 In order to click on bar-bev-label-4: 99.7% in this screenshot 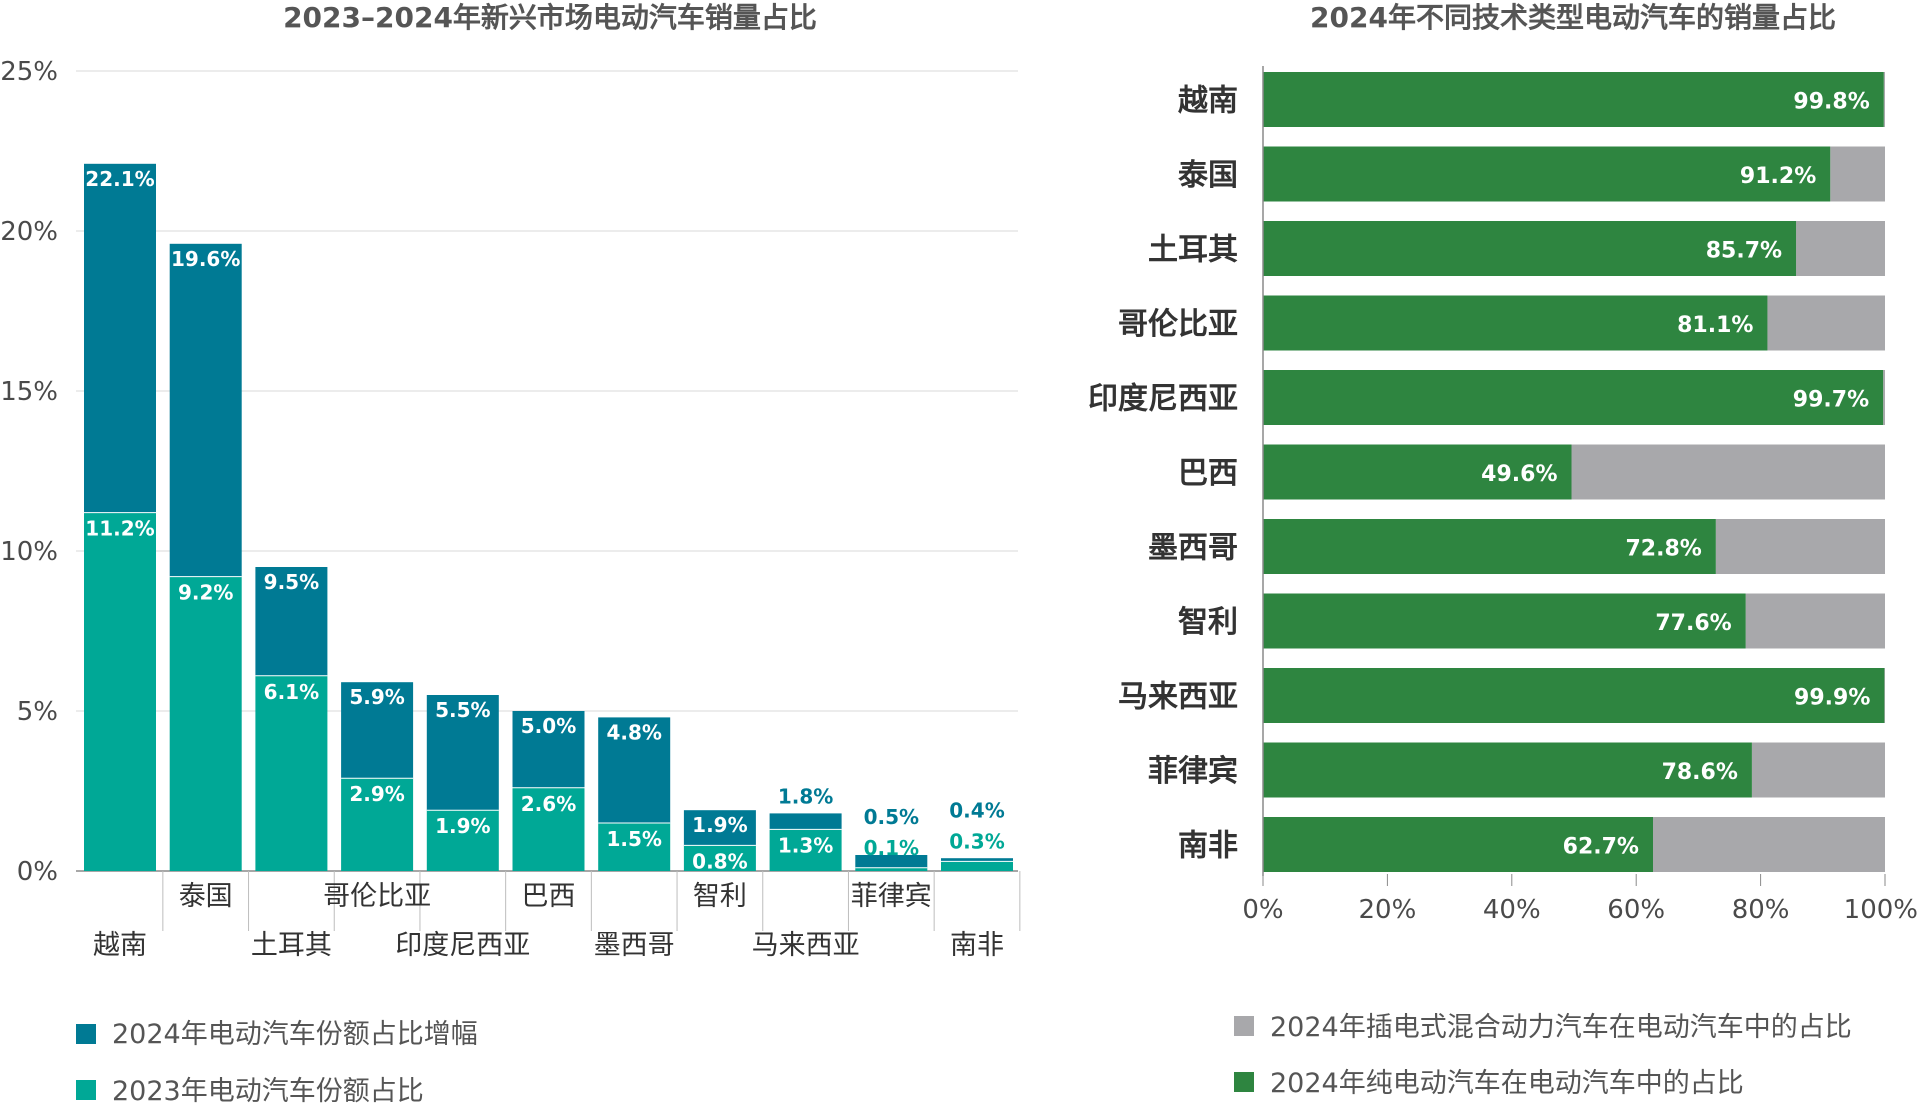, I will do `click(1831, 400)`.